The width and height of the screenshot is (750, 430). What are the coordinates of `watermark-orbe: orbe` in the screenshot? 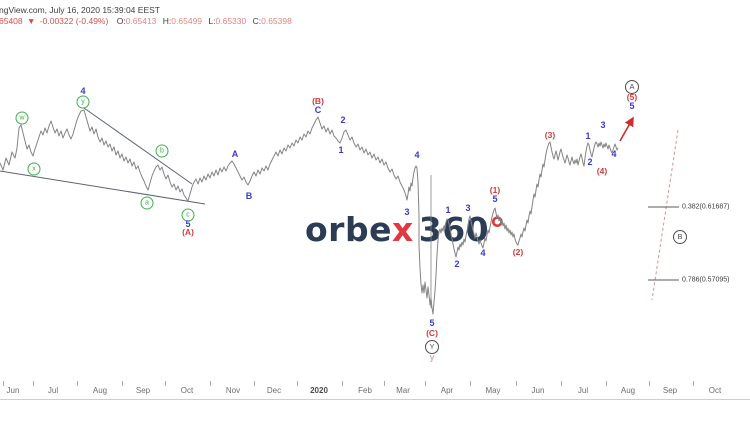 It's located at (348, 229).